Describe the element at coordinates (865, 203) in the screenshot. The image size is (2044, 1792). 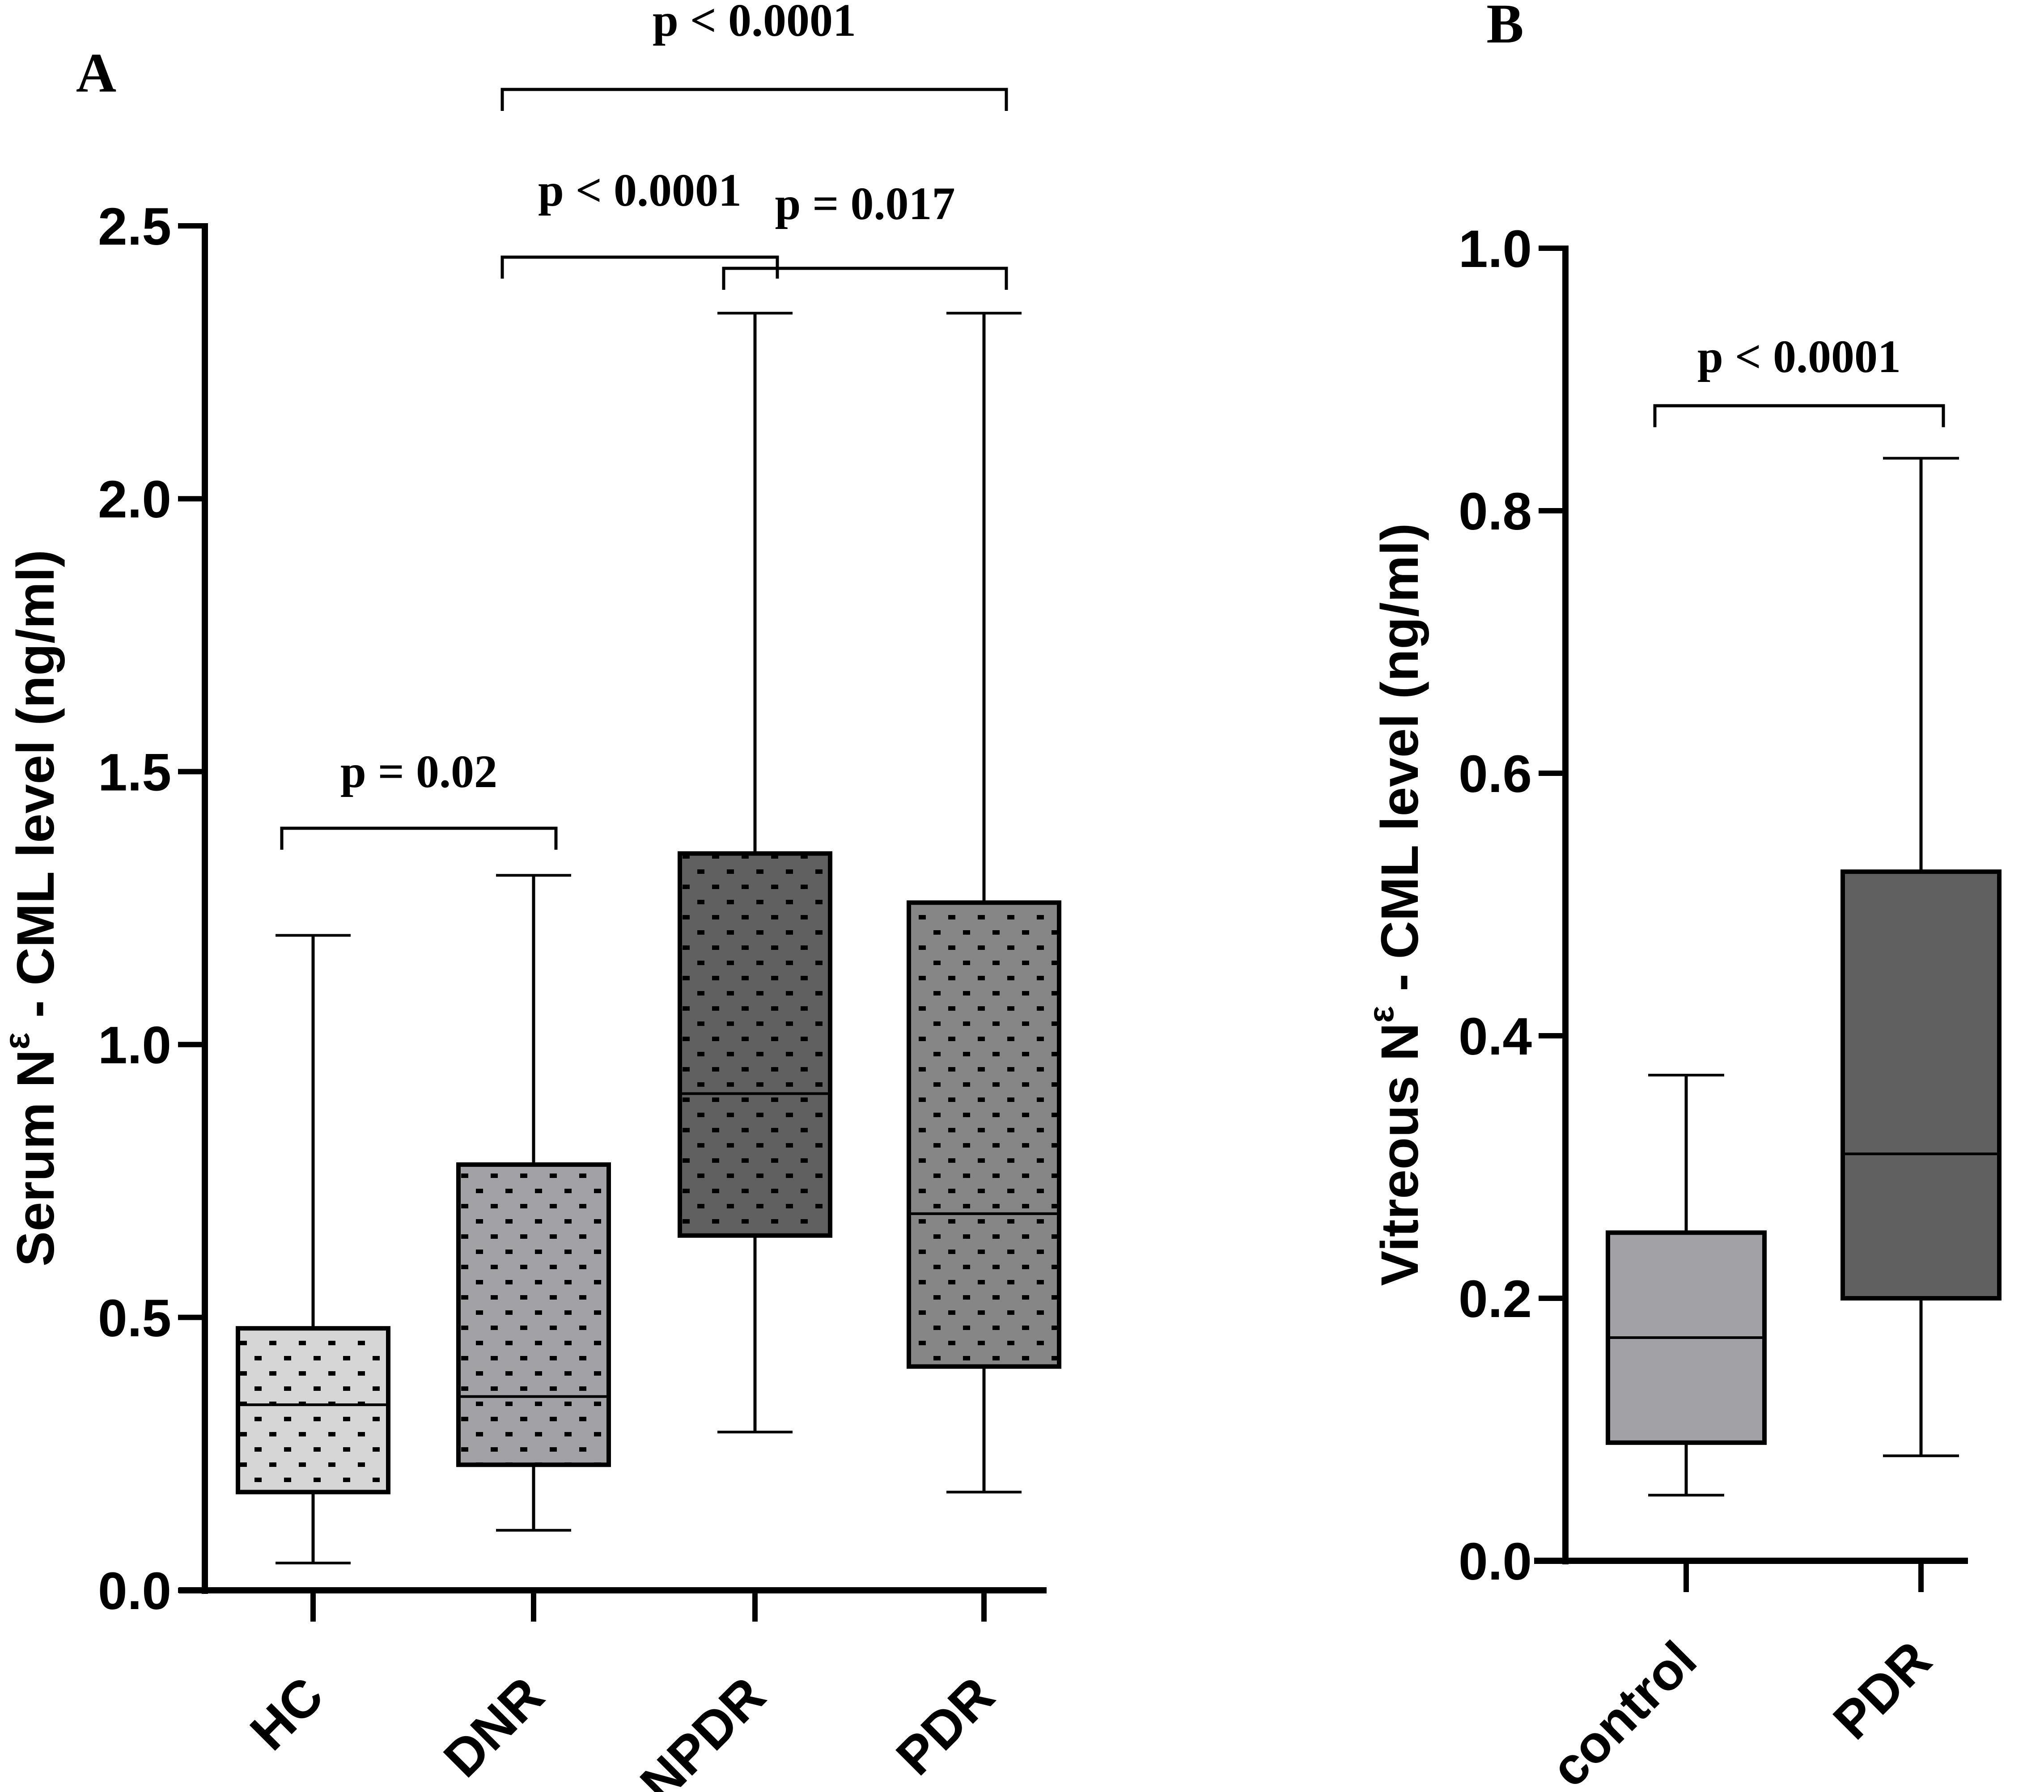
I see `p-value-label: p = 0.017` at that location.